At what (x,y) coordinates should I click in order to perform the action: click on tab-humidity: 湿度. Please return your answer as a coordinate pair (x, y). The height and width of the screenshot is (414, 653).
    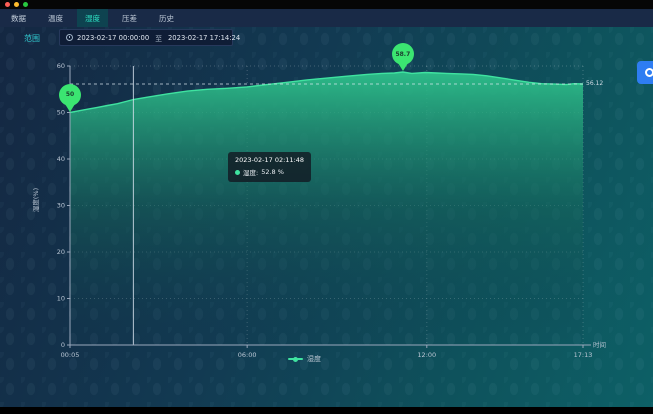
    Looking at the image, I should click on (92, 18).